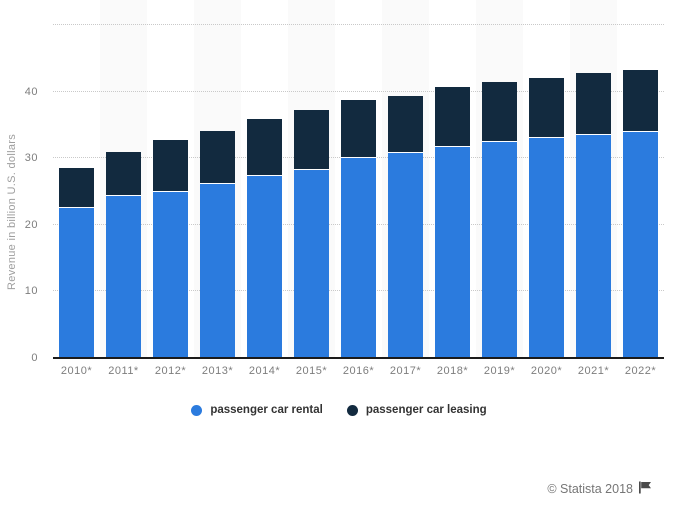  I want to click on bar-stack-2019, so click(499, 219).